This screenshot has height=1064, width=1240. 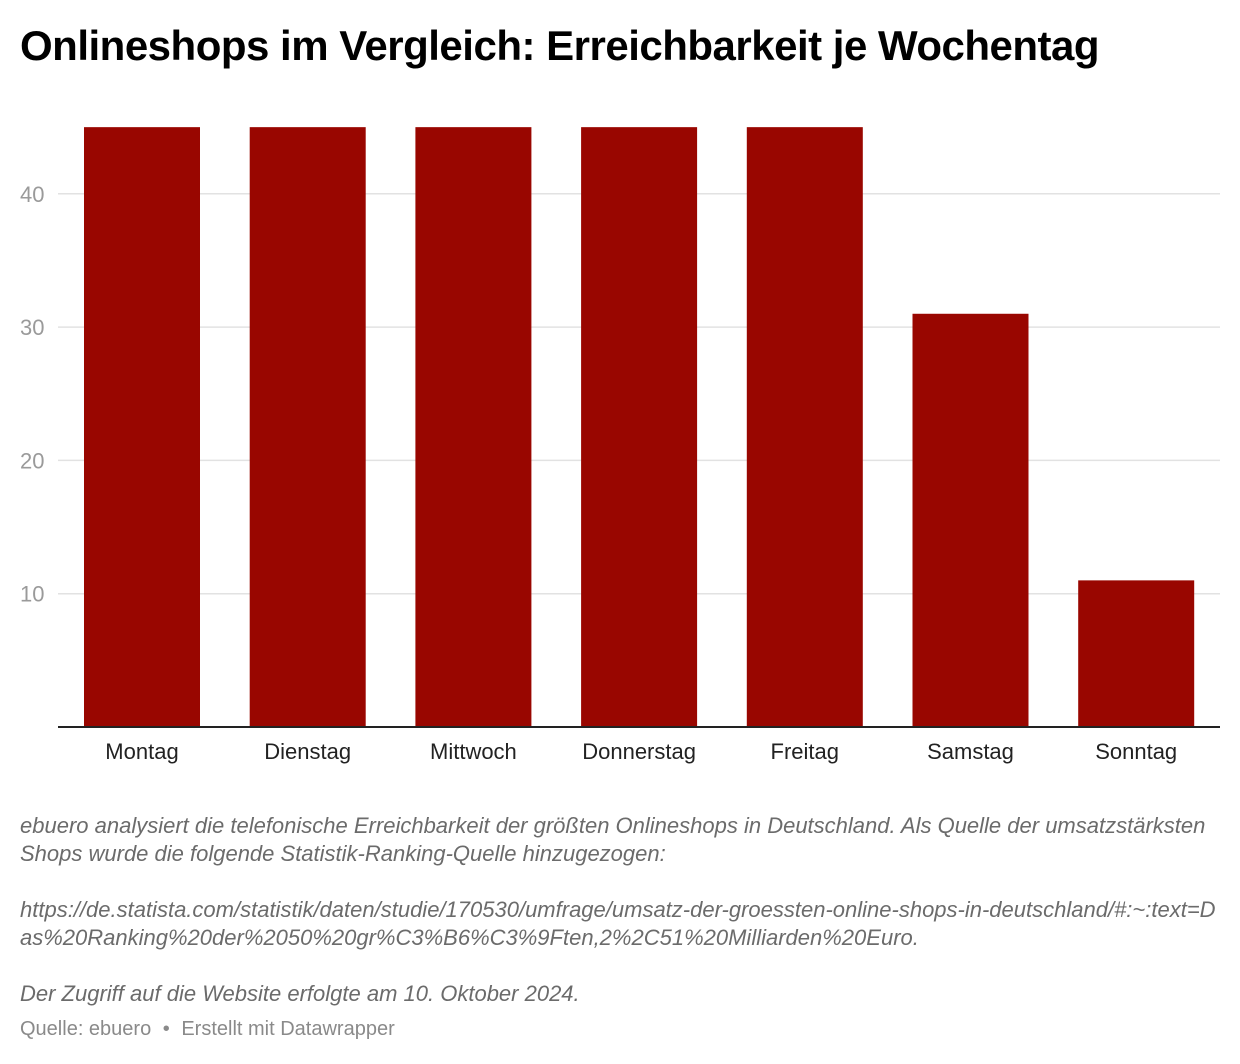 I want to click on x-category-label: Samstag, so click(x=970, y=751).